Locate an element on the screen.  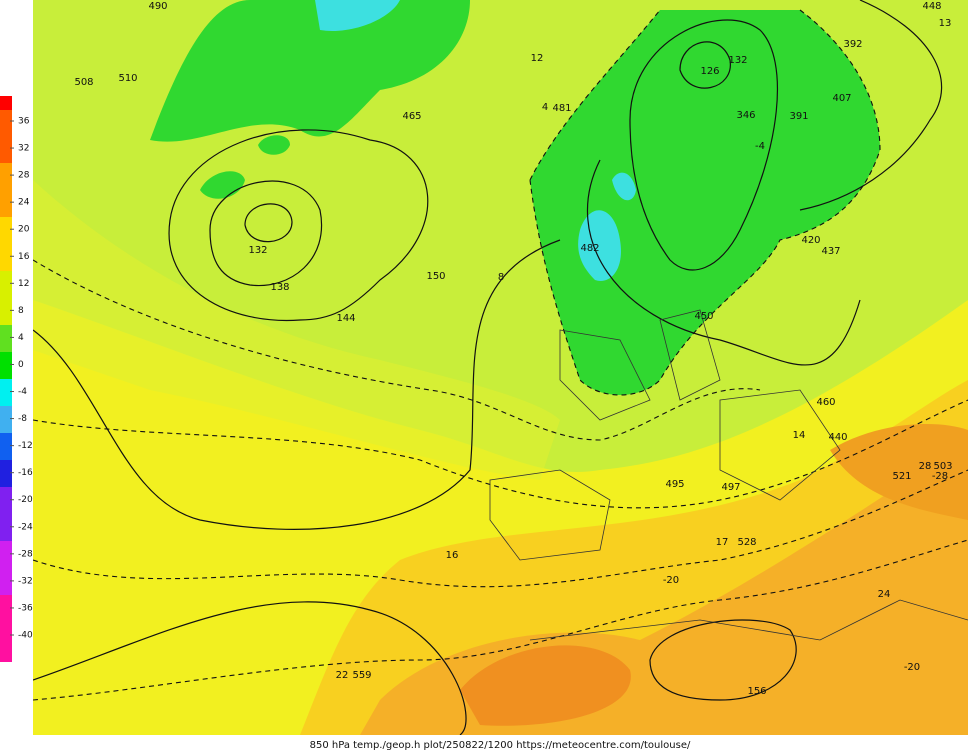
map-label: 392 is located at coordinates (852, 44).